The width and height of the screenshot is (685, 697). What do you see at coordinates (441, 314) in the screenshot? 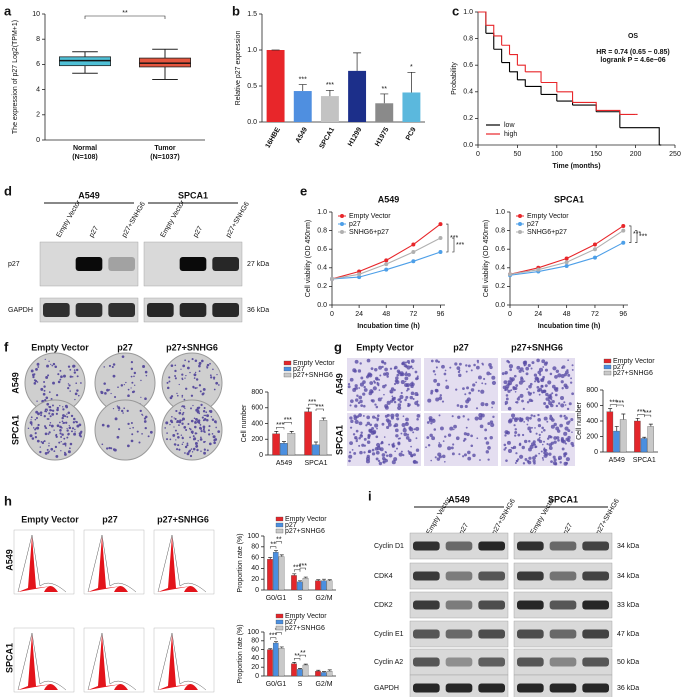
I see `x-tick-label: 96` at bounding box center [441, 314].